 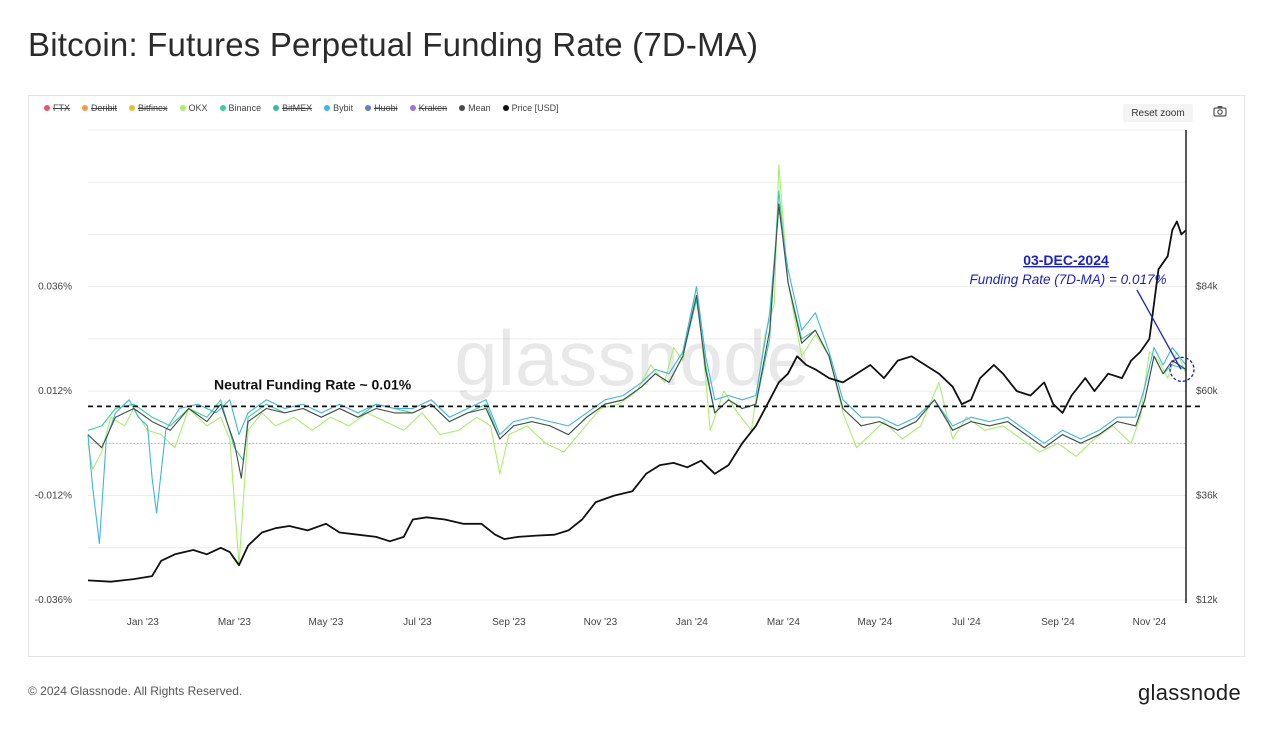 I want to click on y-right-tick-label: $84k, so click(x=1207, y=287).